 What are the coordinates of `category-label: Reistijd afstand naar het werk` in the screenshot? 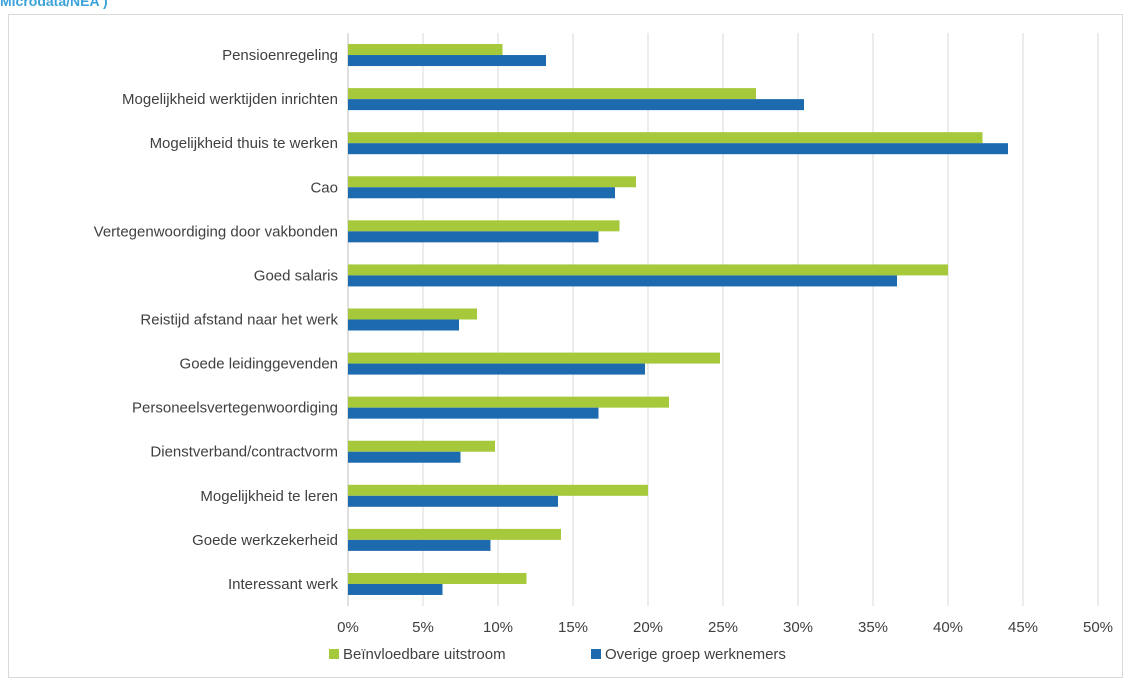 It's located at (239, 320).